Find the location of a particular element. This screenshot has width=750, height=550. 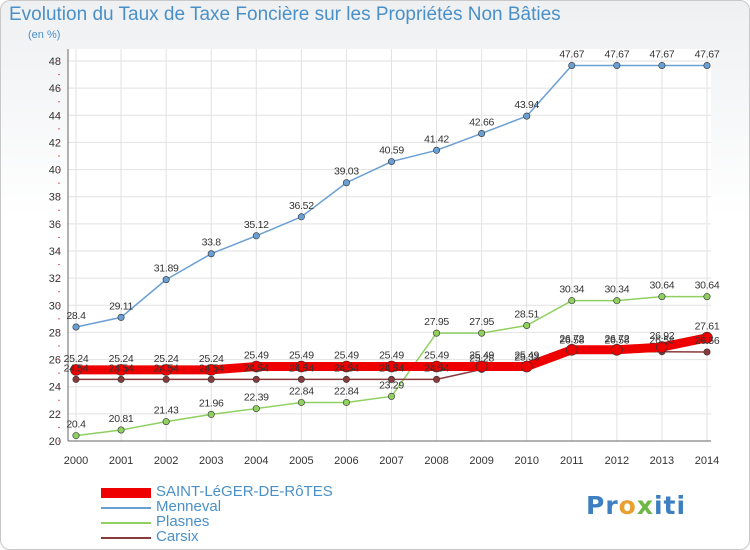

data-label-plasnes: 21.43 is located at coordinates (166, 411).